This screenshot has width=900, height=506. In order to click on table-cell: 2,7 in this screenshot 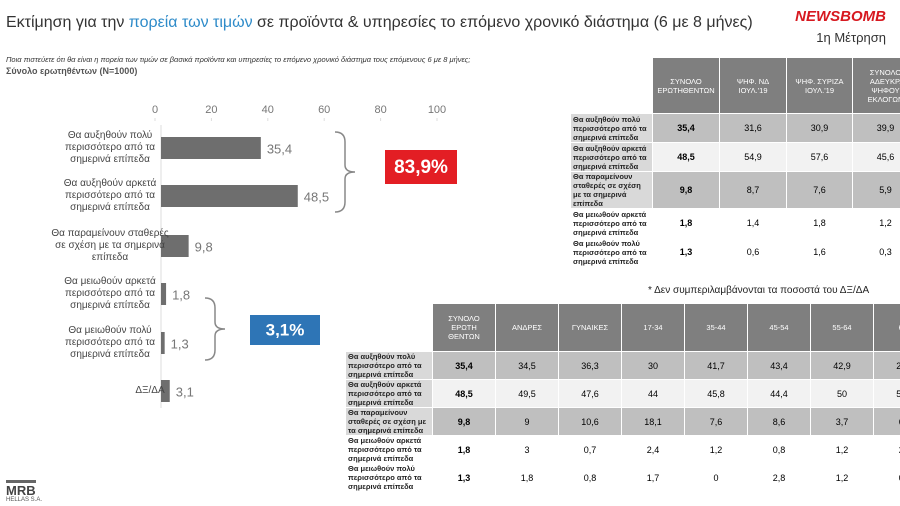, I will do `click(886, 449)`.